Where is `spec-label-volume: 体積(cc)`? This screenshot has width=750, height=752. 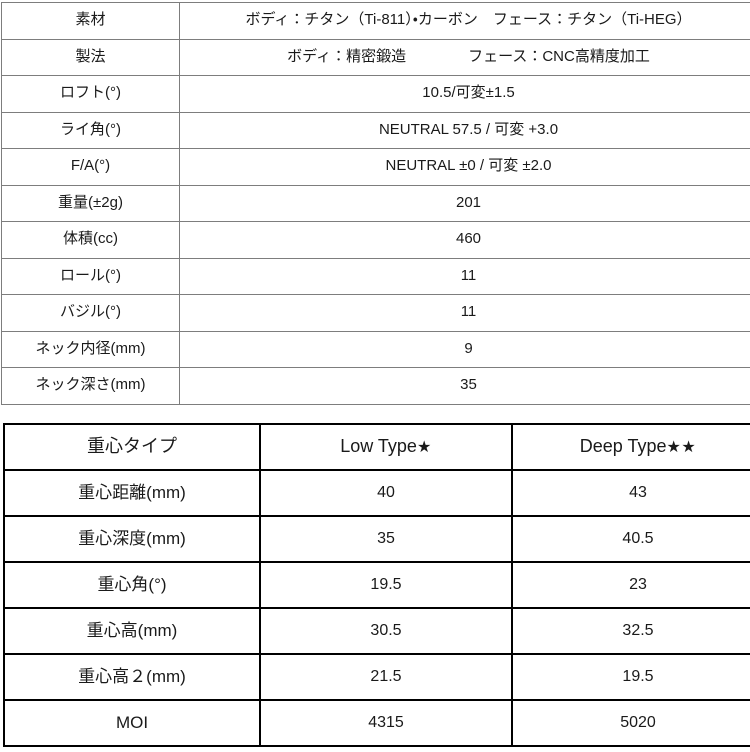 spec-label-volume: 体積(cc) is located at coordinates (91, 240).